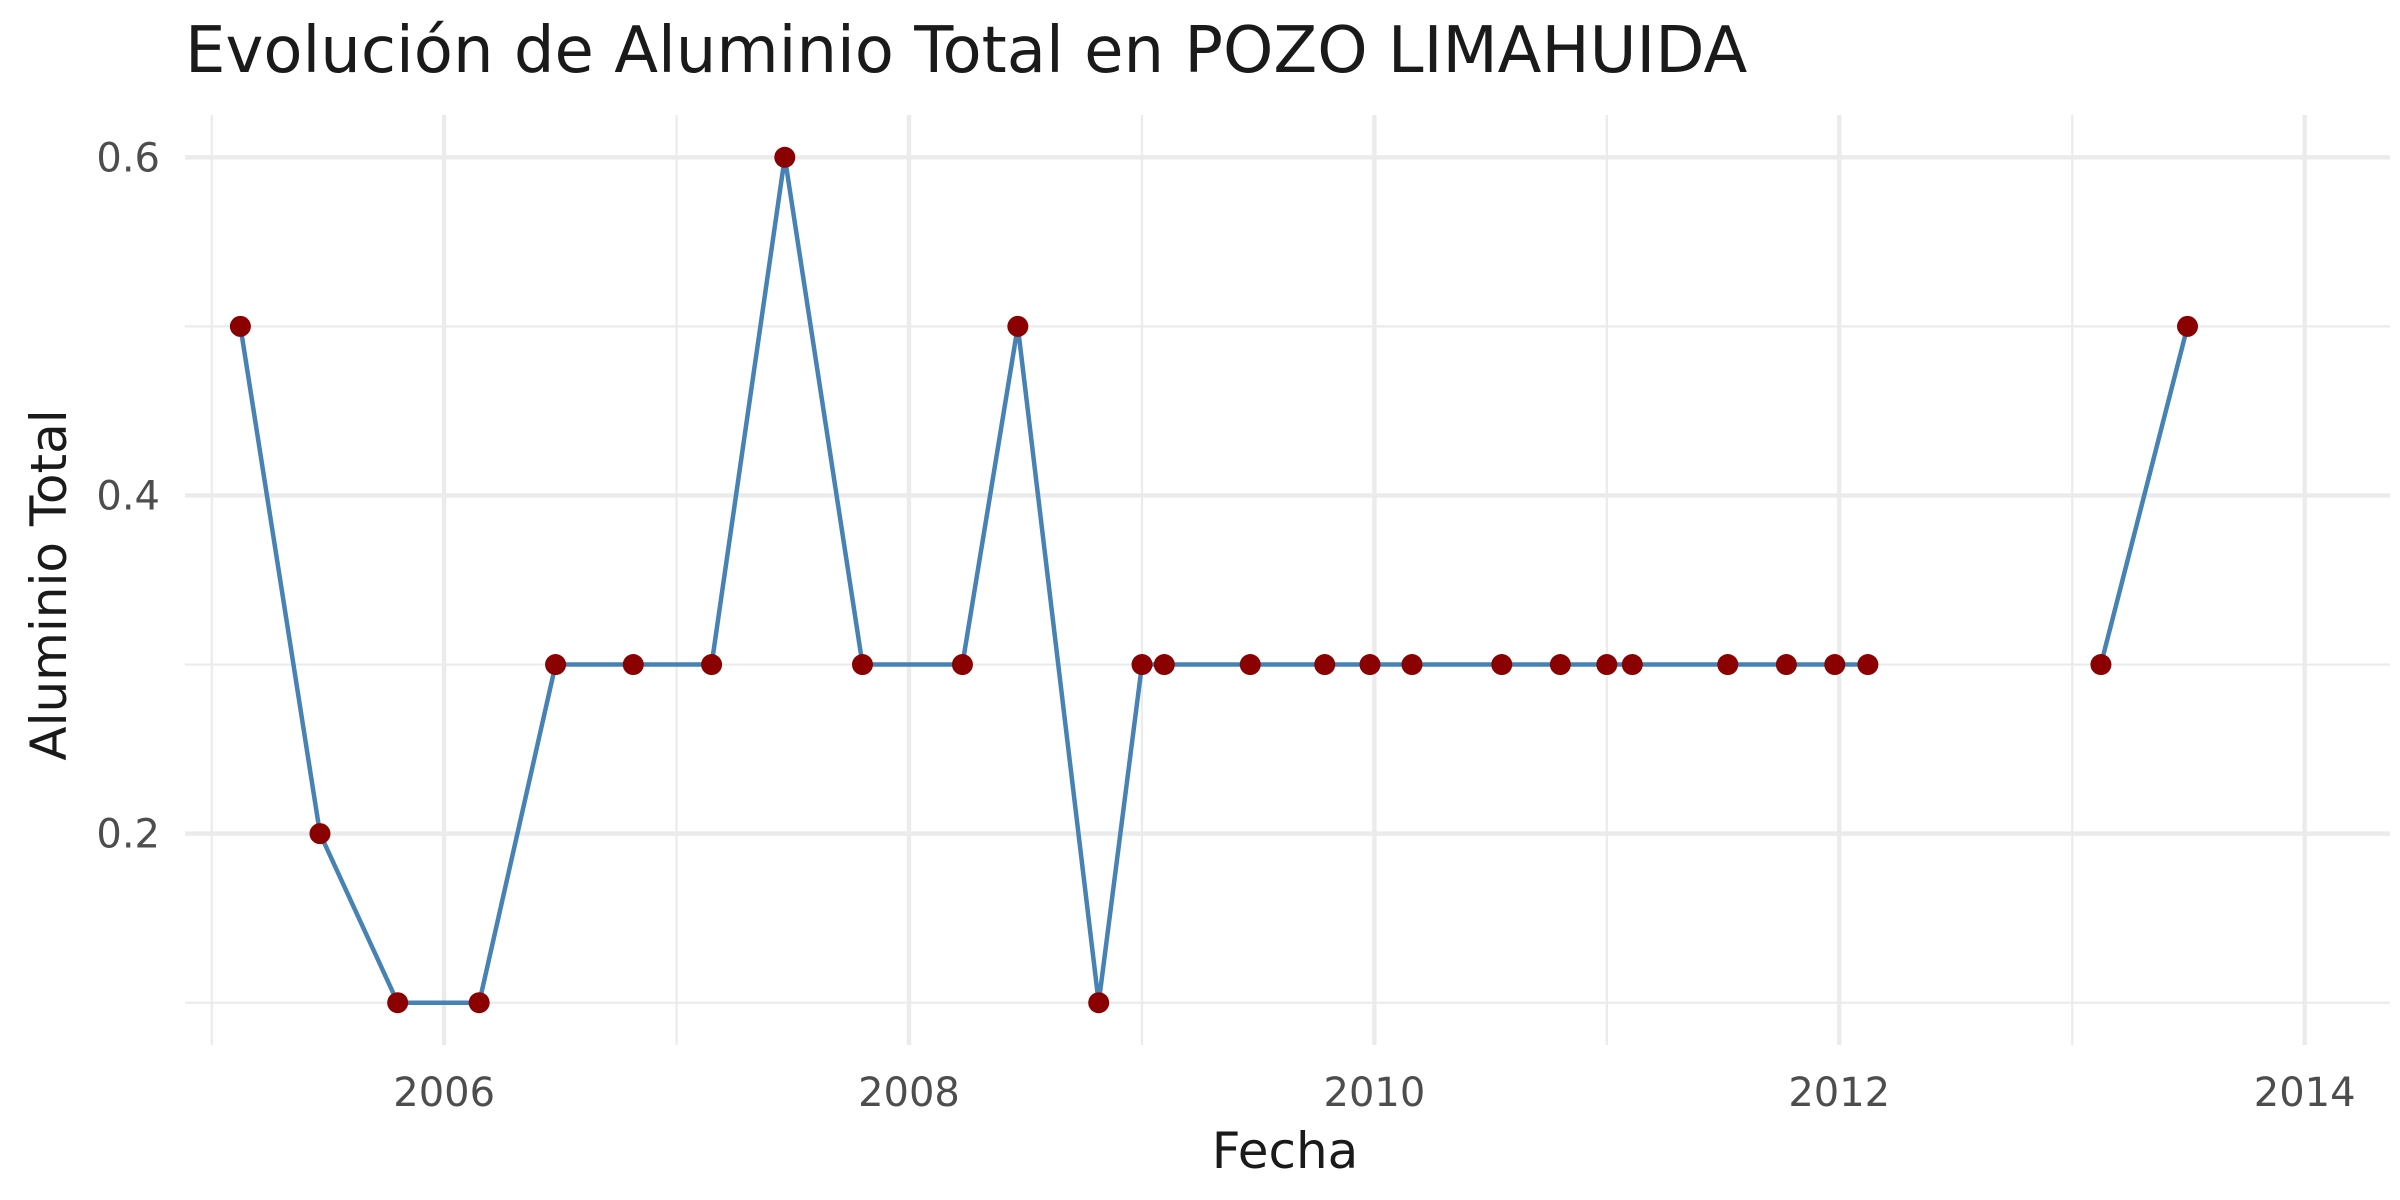 The width and height of the screenshot is (2400, 1200). I want to click on x-tick-label: 2006, so click(444, 1093).